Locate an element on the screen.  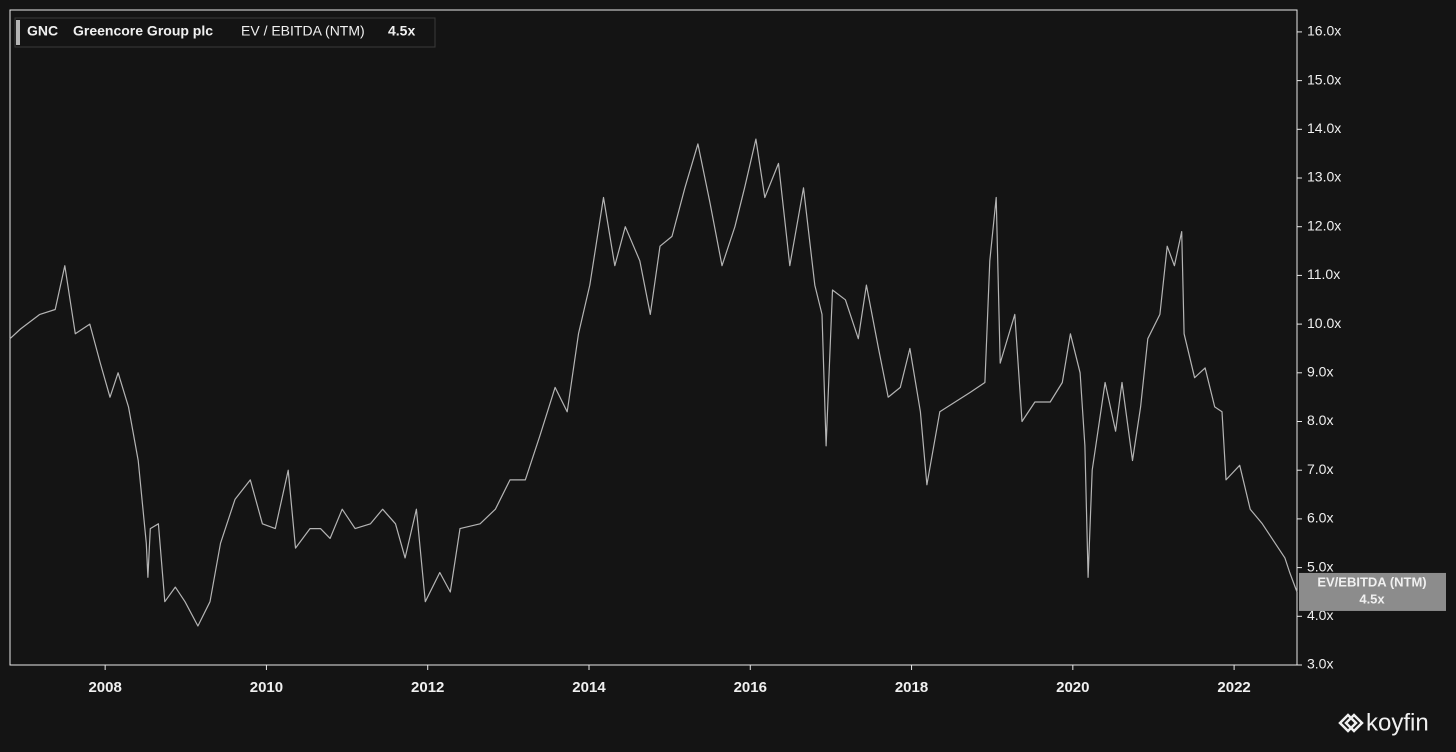
y-tick-label: 7.0x is located at coordinates (1320, 469).